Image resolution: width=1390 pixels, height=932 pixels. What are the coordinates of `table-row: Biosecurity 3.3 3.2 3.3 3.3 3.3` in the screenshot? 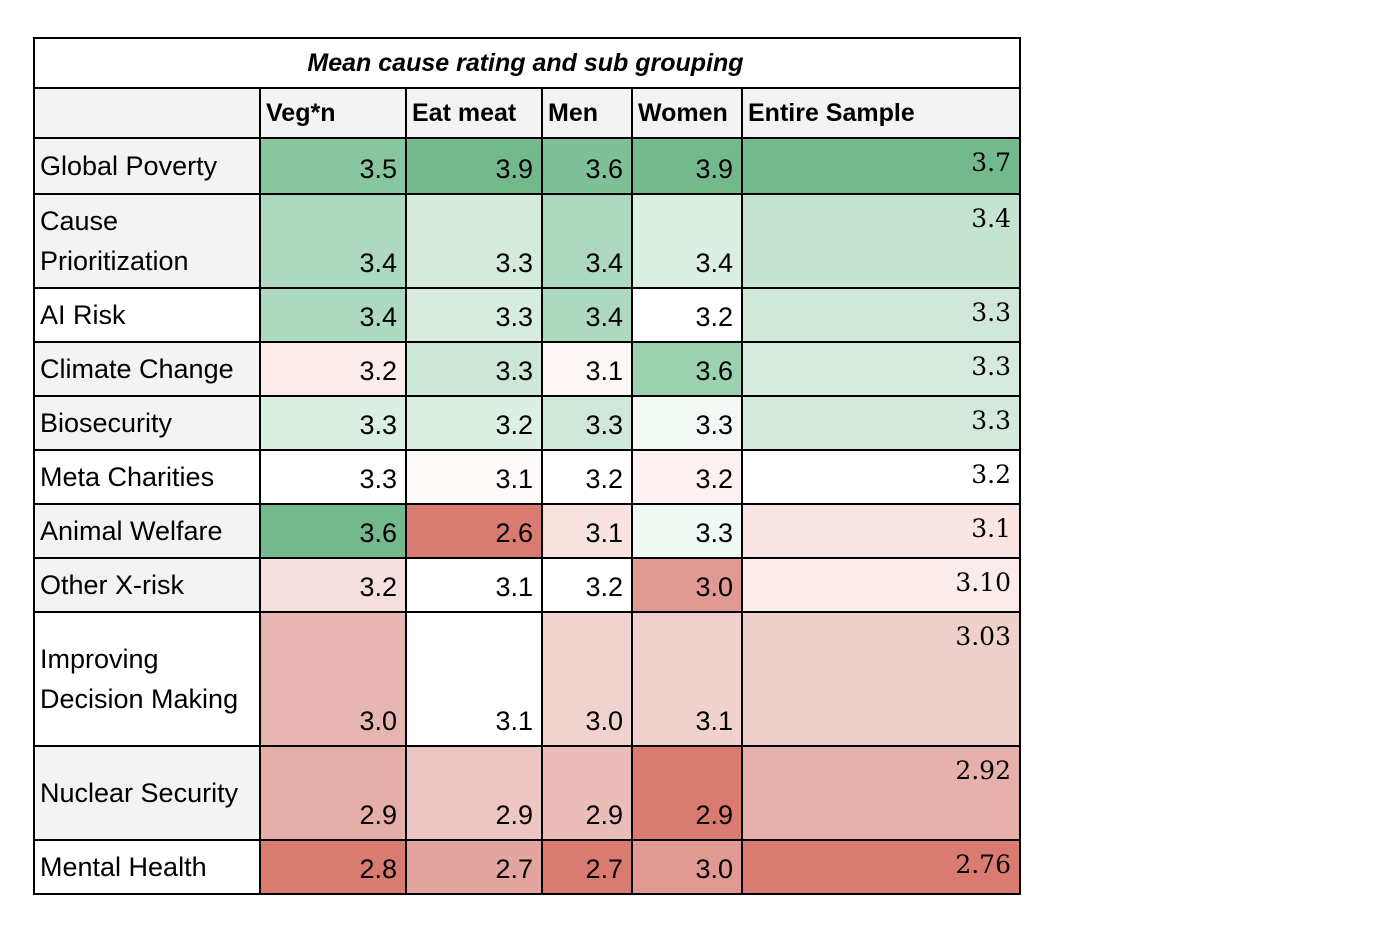 It's located at (527, 423).